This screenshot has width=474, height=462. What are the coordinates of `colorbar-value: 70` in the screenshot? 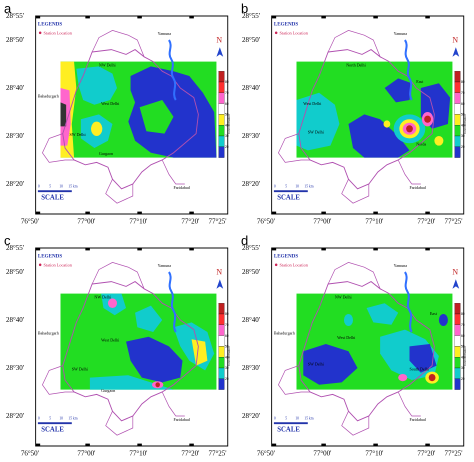 It's located at (463, 325).